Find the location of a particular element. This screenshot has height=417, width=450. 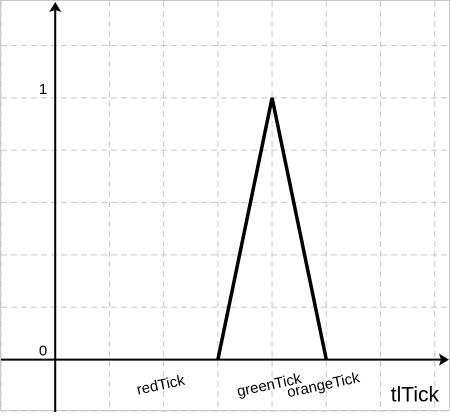

y-tick-label: 0 is located at coordinates (43, 351).